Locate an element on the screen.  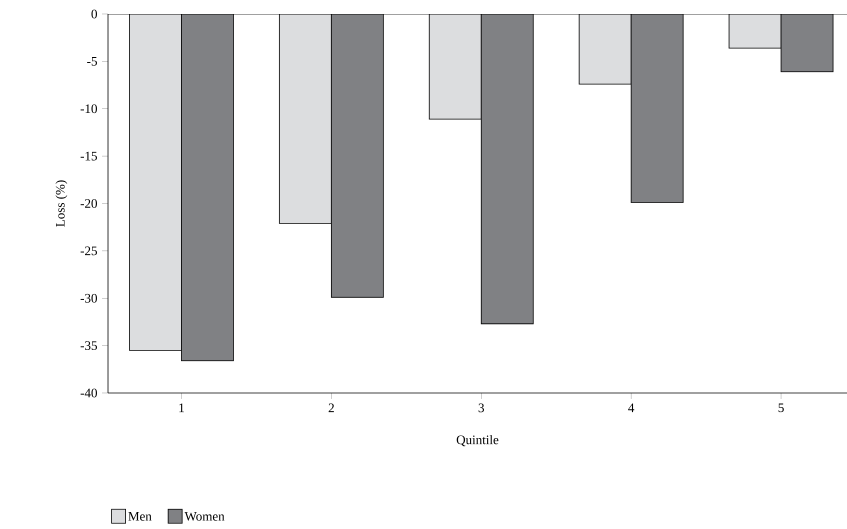
x-tick-label: 4 is located at coordinates (631, 408).